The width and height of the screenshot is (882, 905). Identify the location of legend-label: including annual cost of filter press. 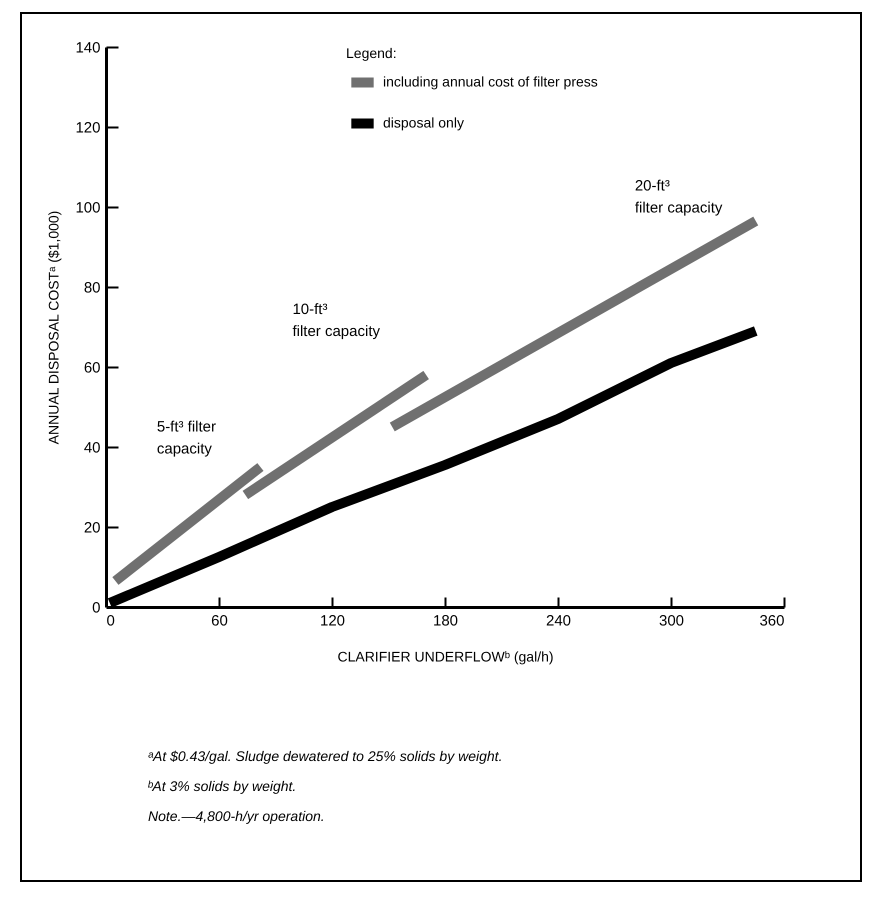
(490, 82).